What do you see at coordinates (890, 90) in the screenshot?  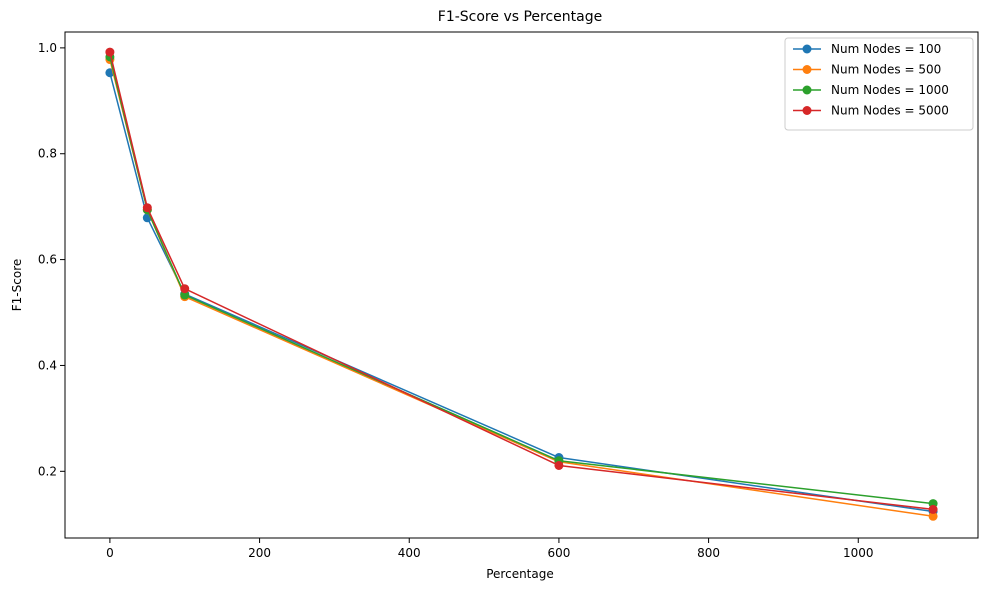 I see `legend-label: Num Nodes = 1000` at bounding box center [890, 90].